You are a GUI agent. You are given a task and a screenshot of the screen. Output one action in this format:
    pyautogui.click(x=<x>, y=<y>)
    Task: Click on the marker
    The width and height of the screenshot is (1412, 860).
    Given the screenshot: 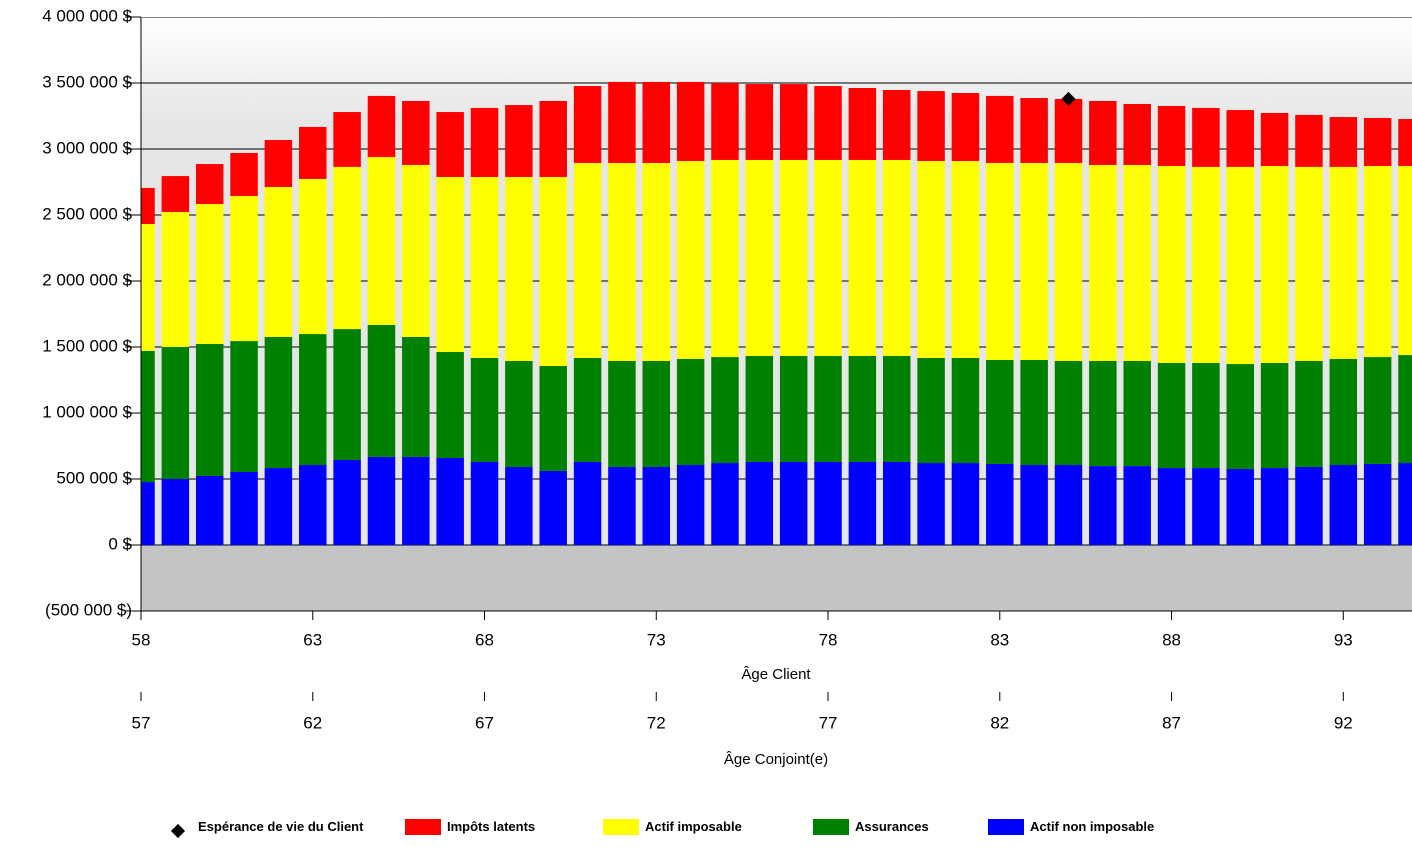 What is the action you would take?
    pyautogui.click(x=1068, y=98)
    